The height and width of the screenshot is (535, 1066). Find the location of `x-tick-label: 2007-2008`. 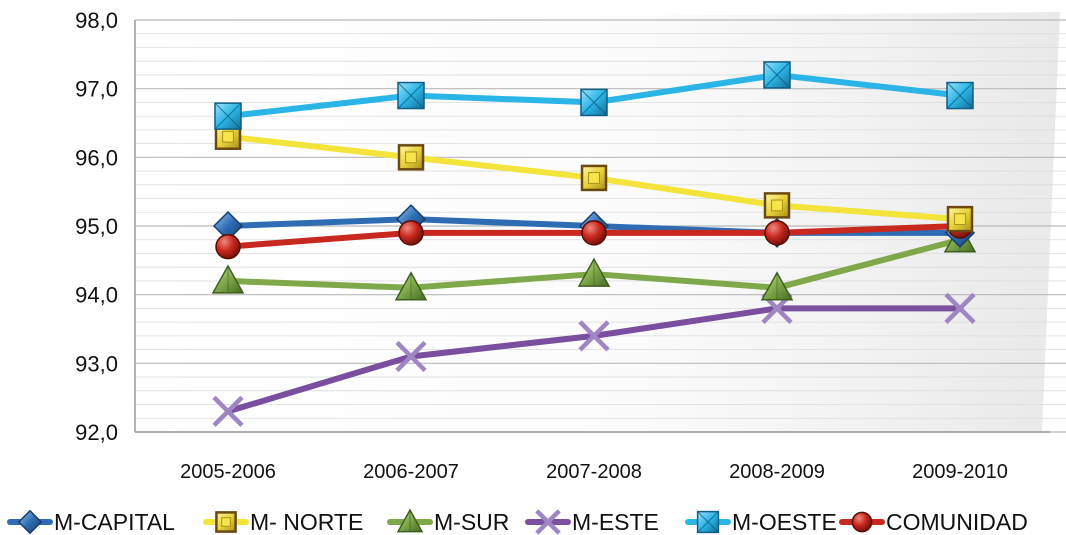

x-tick-label: 2007-2008 is located at coordinates (594, 472).